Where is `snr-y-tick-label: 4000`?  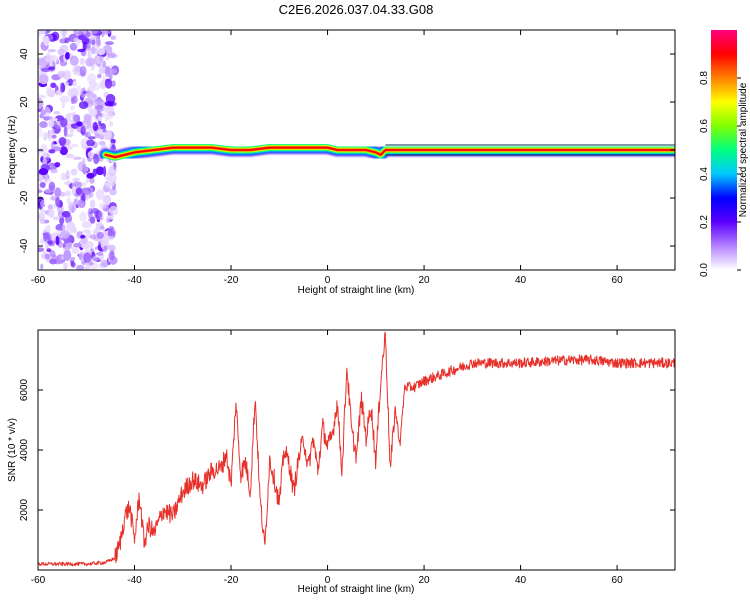 snr-y-tick-label: 4000 is located at coordinates (24, 449).